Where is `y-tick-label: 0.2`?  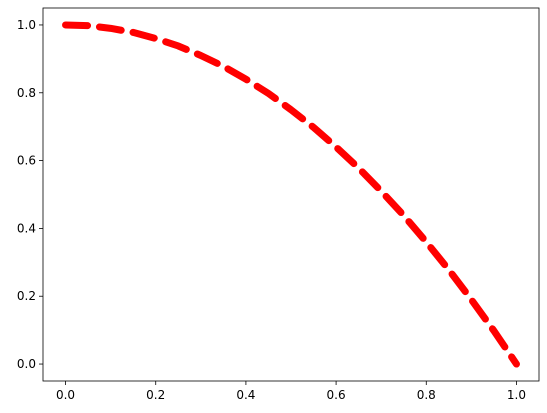
y-tick-label: 0.2 is located at coordinates (26, 296).